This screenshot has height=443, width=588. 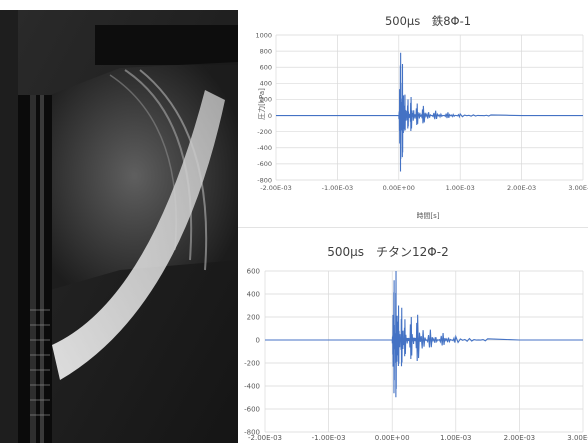 What do you see at coordinates (252, 351) in the screenshot?
I see `y-tick-labels: 600 400 200 0 -200 -400 -600 -800` at bounding box center [252, 351].